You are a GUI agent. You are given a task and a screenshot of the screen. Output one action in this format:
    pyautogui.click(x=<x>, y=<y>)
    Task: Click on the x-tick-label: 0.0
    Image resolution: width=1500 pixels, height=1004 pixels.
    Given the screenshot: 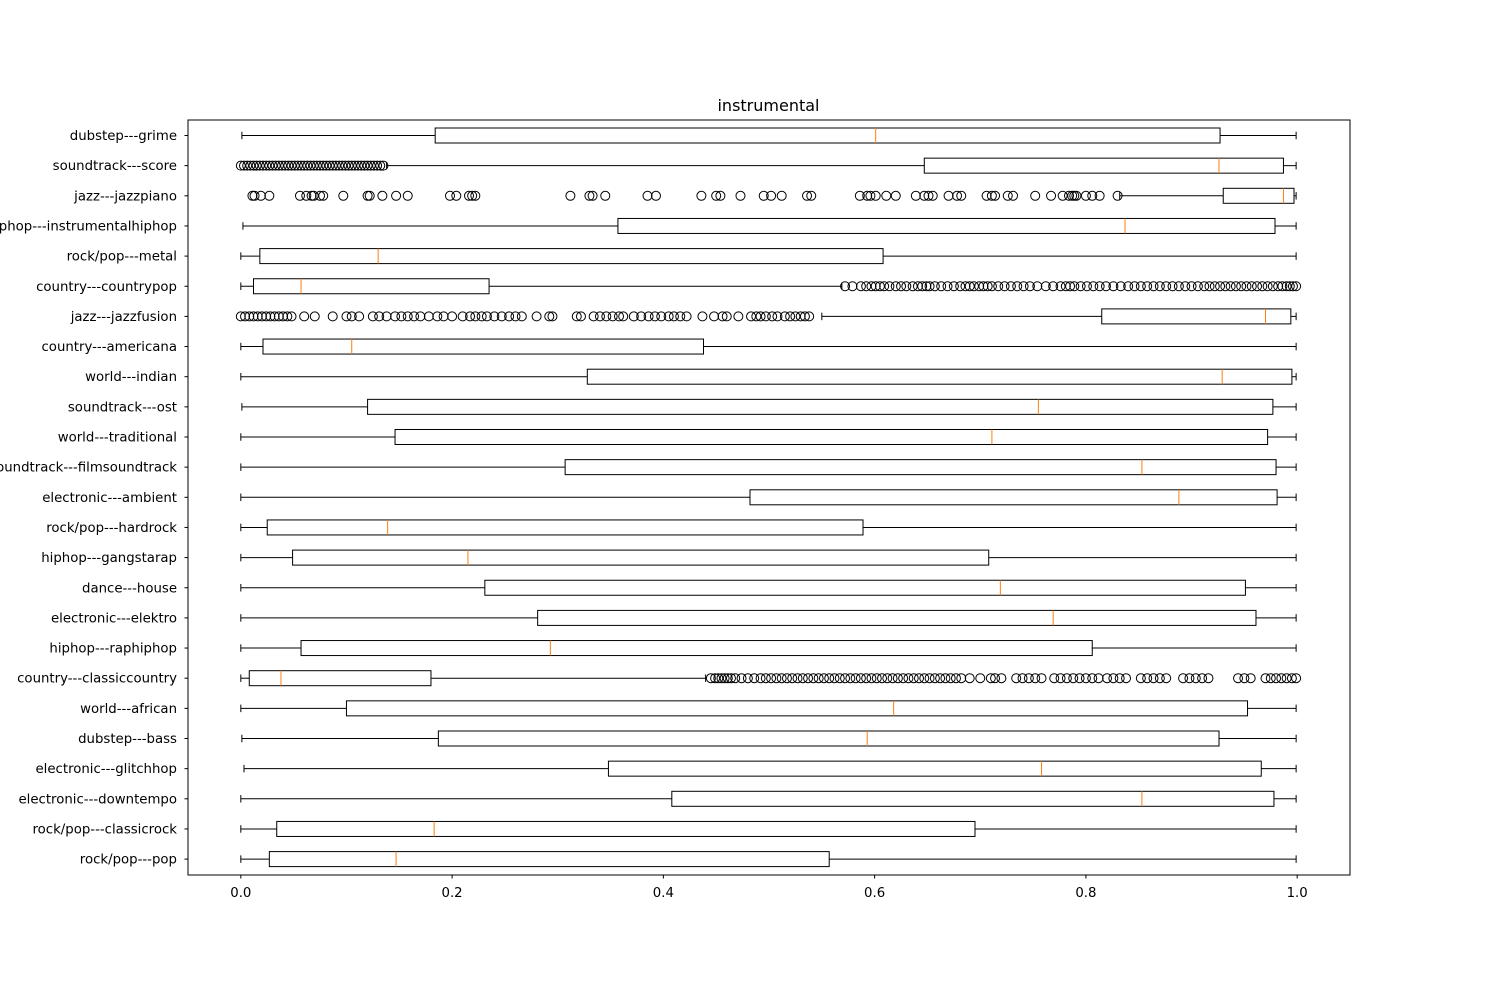 What is the action you would take?
    pyautogui.click(x=240, y=893)
    